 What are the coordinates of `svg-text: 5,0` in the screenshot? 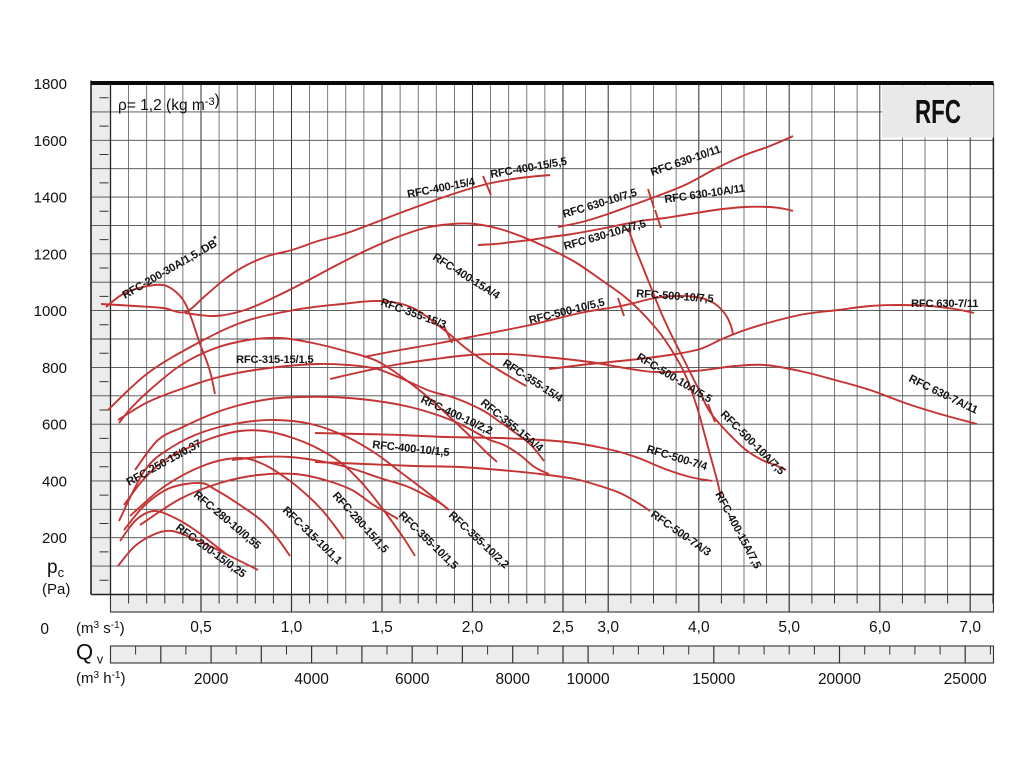 It's located at (789, 627).